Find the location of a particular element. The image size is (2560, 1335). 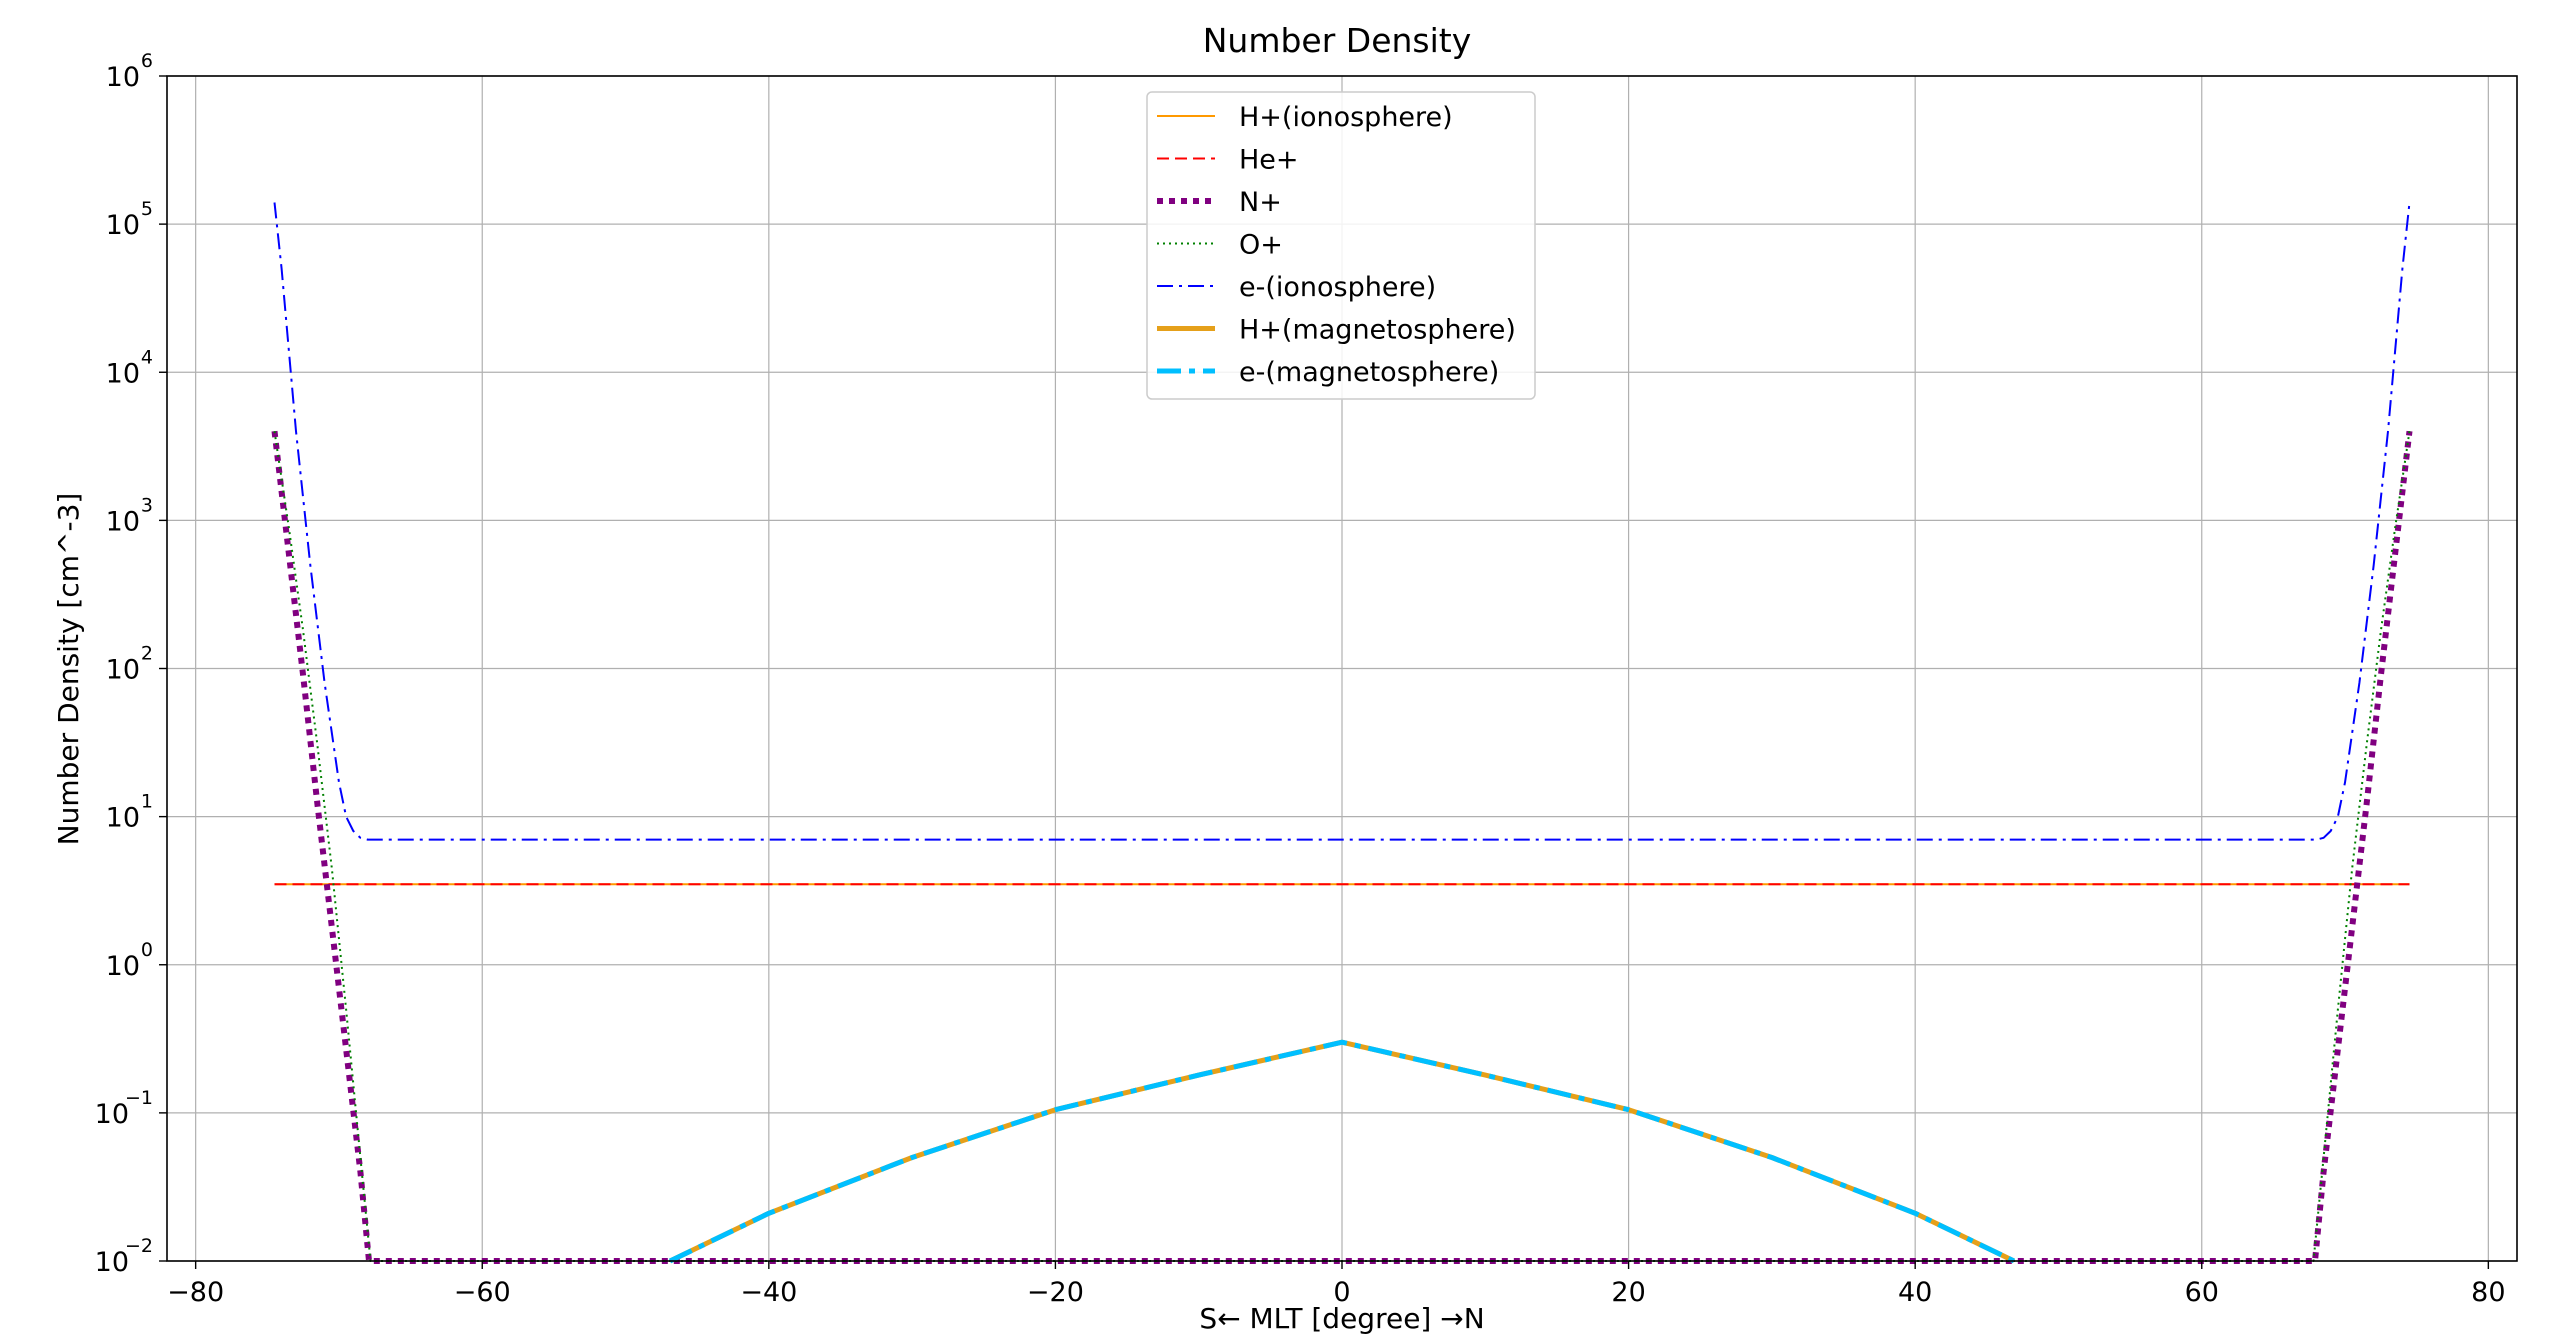

legend-label: e-(magnetosphere) is located at coordinates (1369, 372).